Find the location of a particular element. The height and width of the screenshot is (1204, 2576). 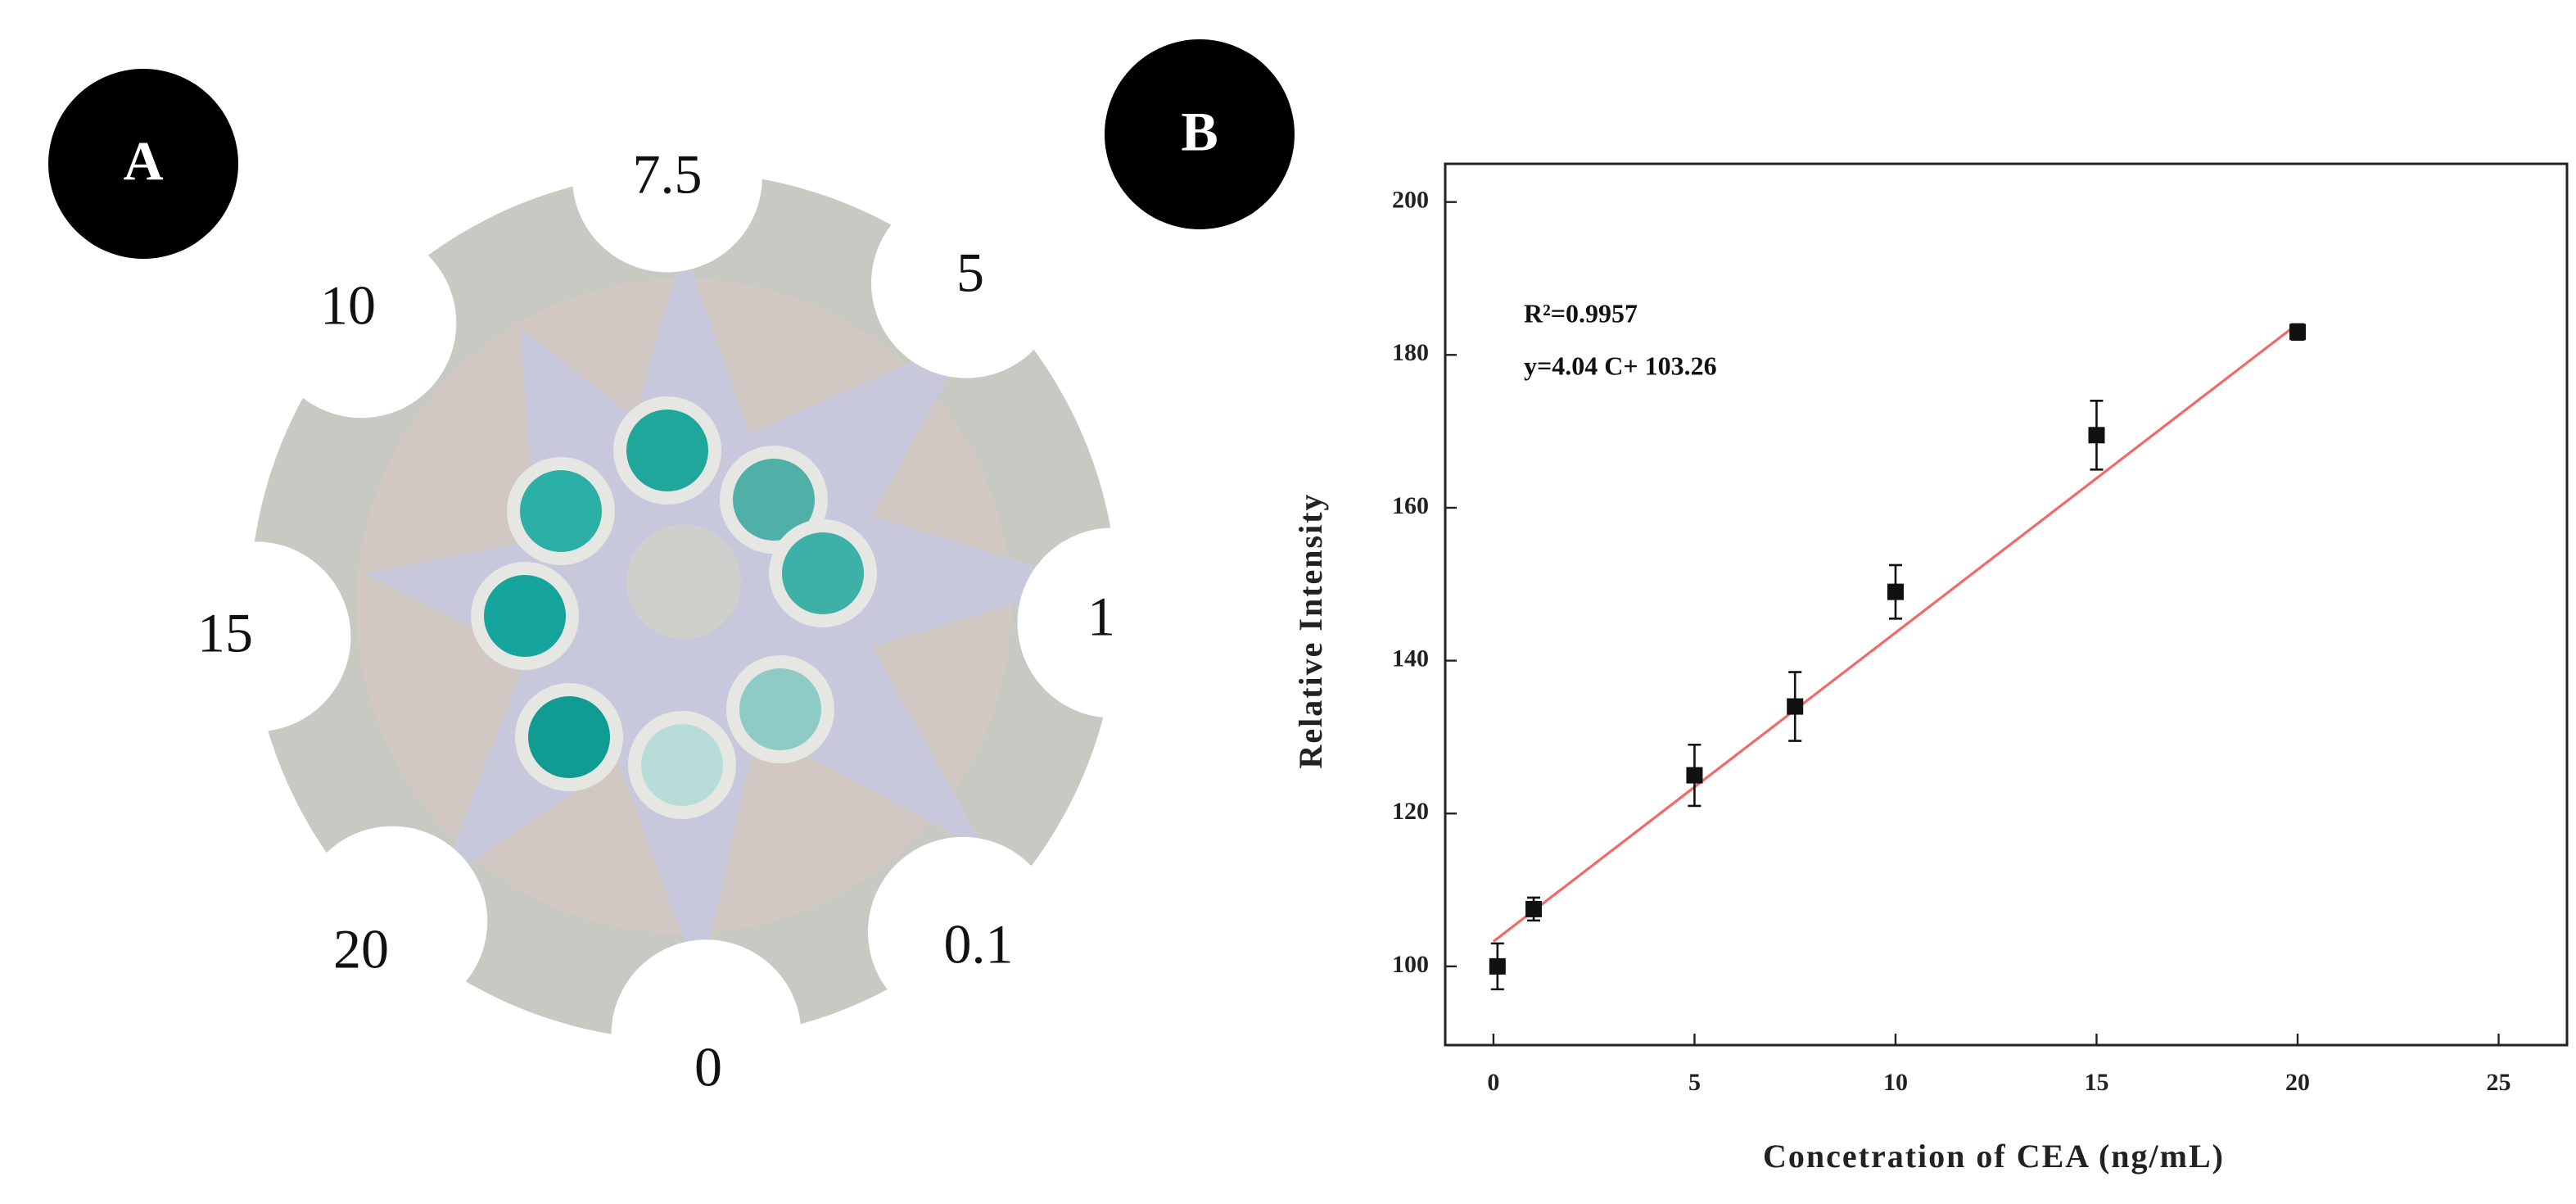

x-tick-label: 15 is located at coordinates (2096, 1082).